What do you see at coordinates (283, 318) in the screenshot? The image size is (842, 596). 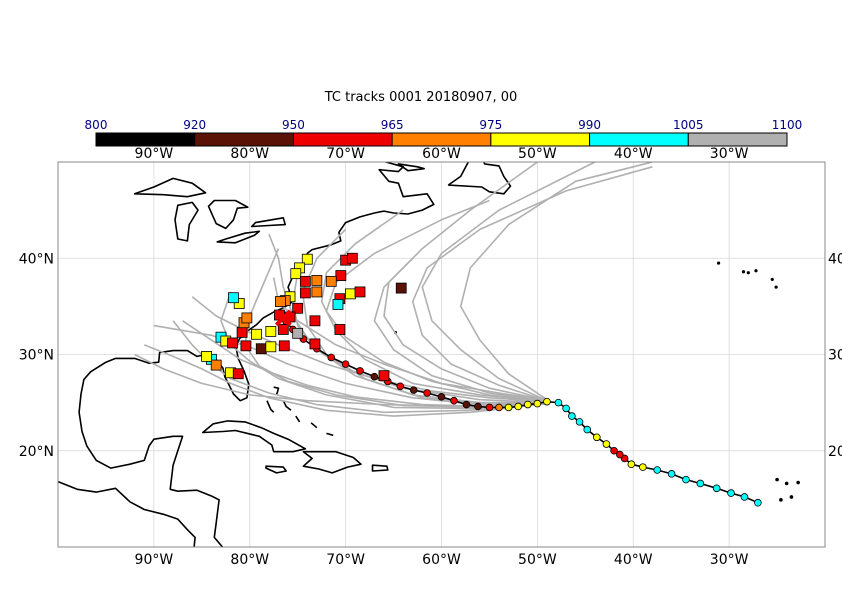 I see `track-end-marker` at bounding box center [283, 318].